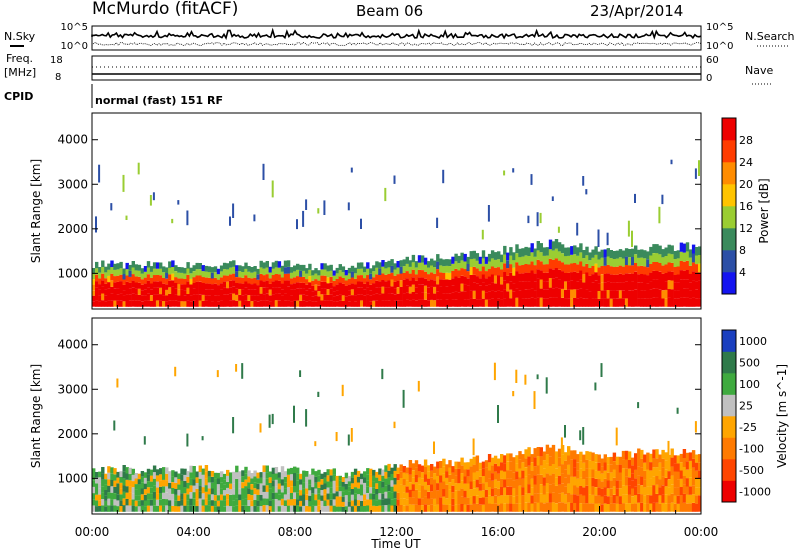  Describe the element at coordinates (318, 394) in the screenshot. I see `velocity-scatter-echo` at that location.